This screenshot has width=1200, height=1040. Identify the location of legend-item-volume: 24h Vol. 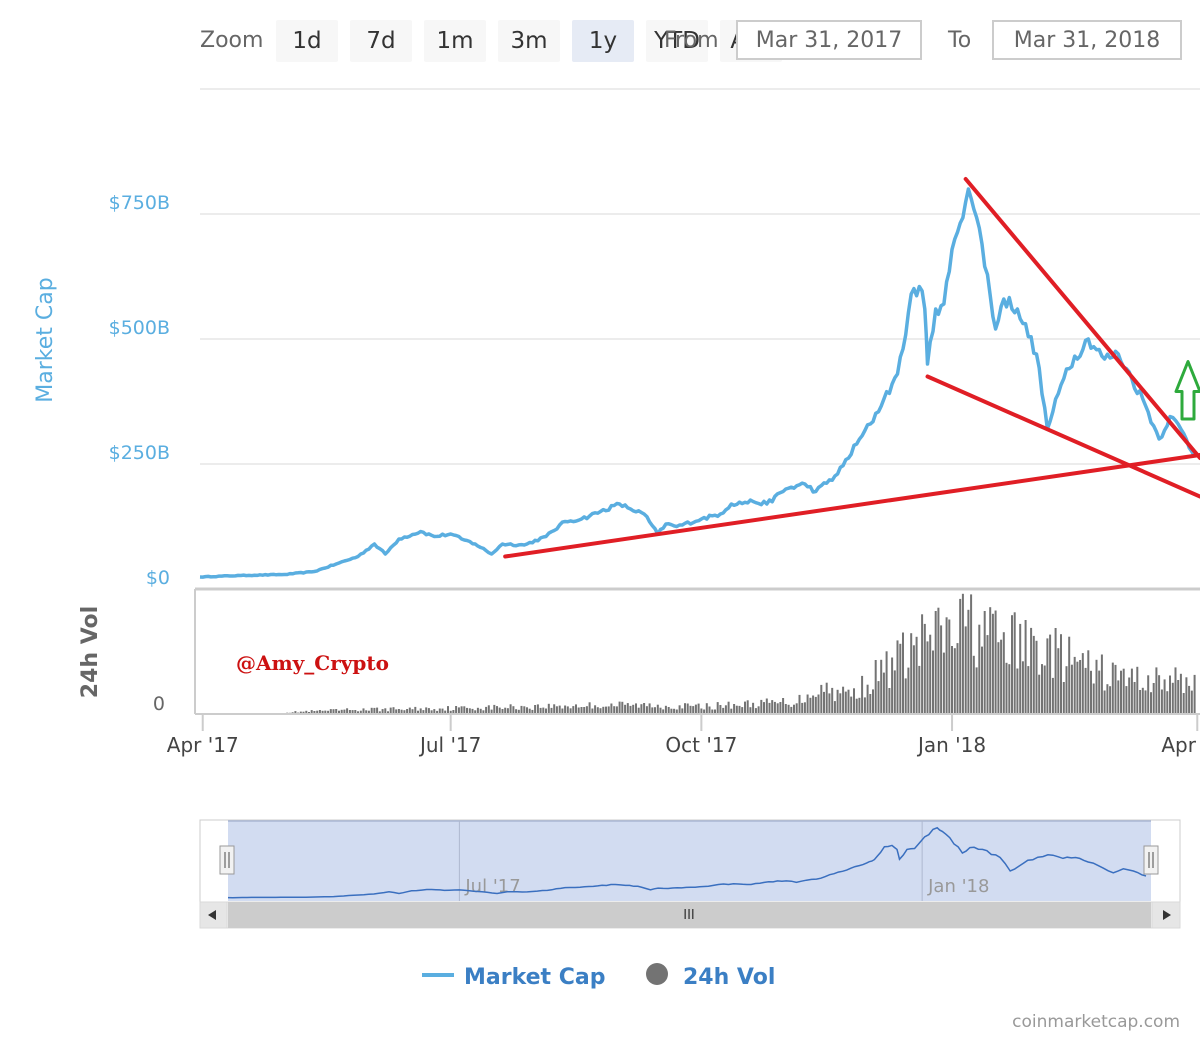
(710, 976).